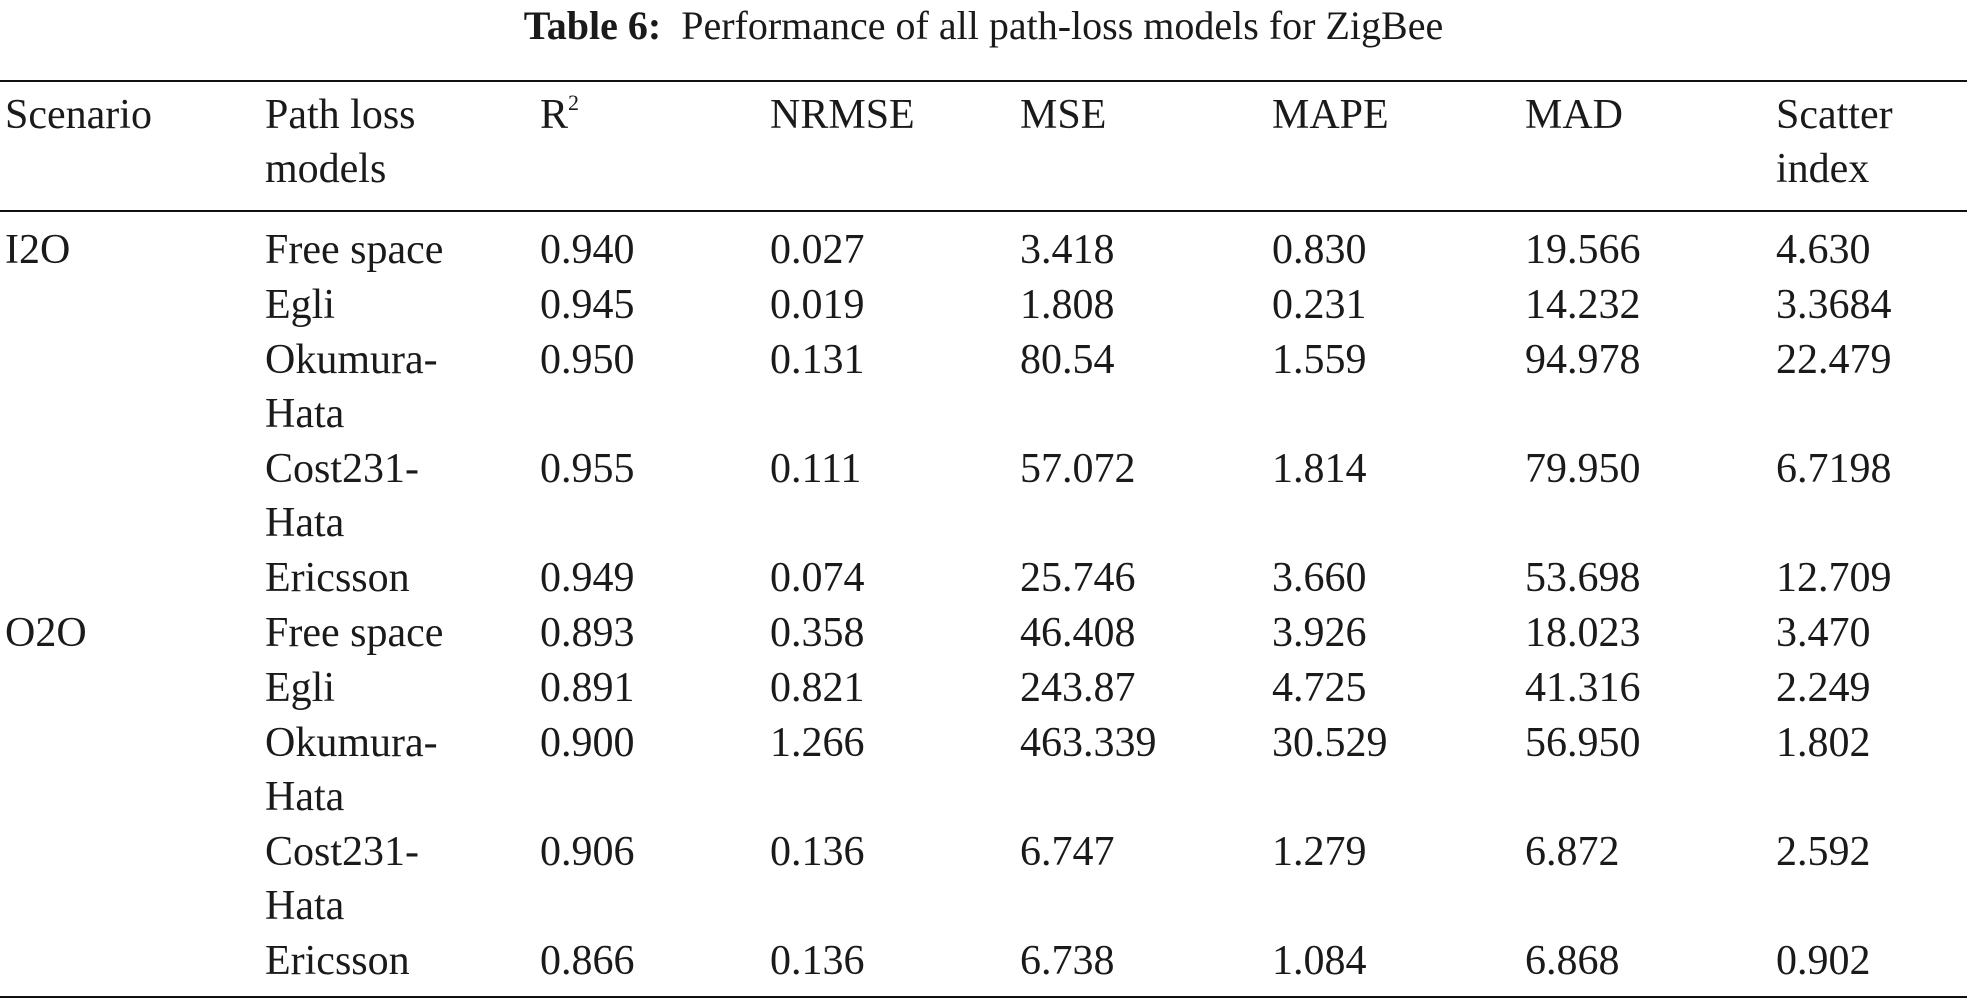  Describe the element at coordinates (1823, 688) in the screenshot. I see `row-scatter-index: 2.249` at that location.